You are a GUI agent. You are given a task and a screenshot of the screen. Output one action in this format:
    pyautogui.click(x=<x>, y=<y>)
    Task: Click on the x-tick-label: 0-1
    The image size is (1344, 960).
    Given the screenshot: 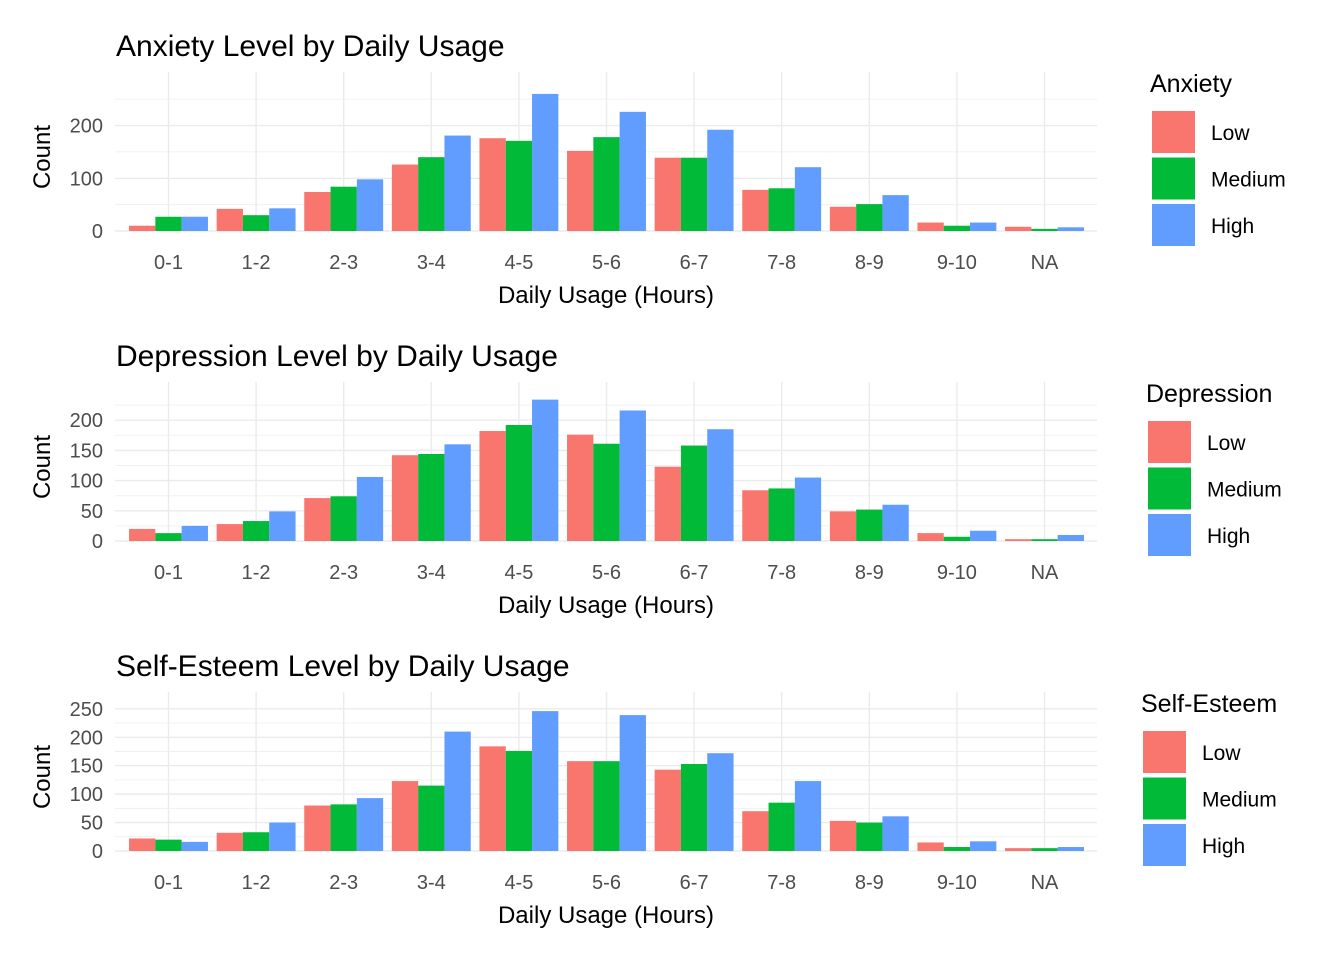 What is the action you would take?
    pyautogui.click(x=168, y=263)
    